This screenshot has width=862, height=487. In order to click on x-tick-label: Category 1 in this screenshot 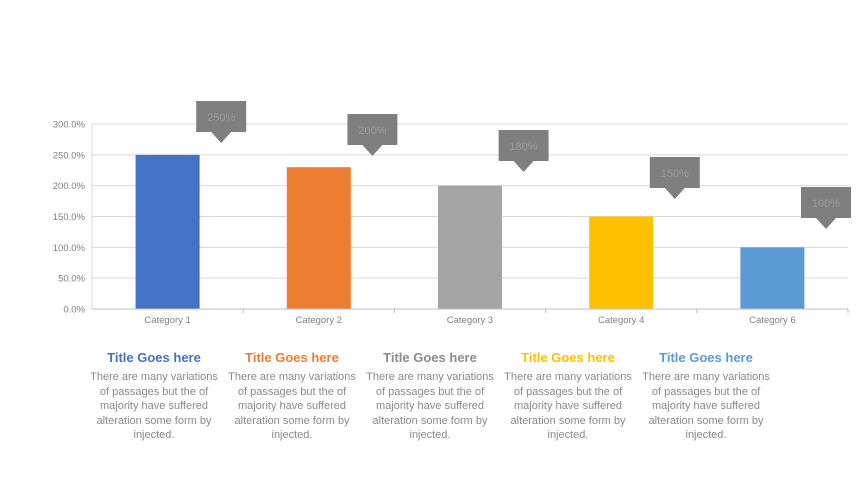, I will do `click(167, 320)`.